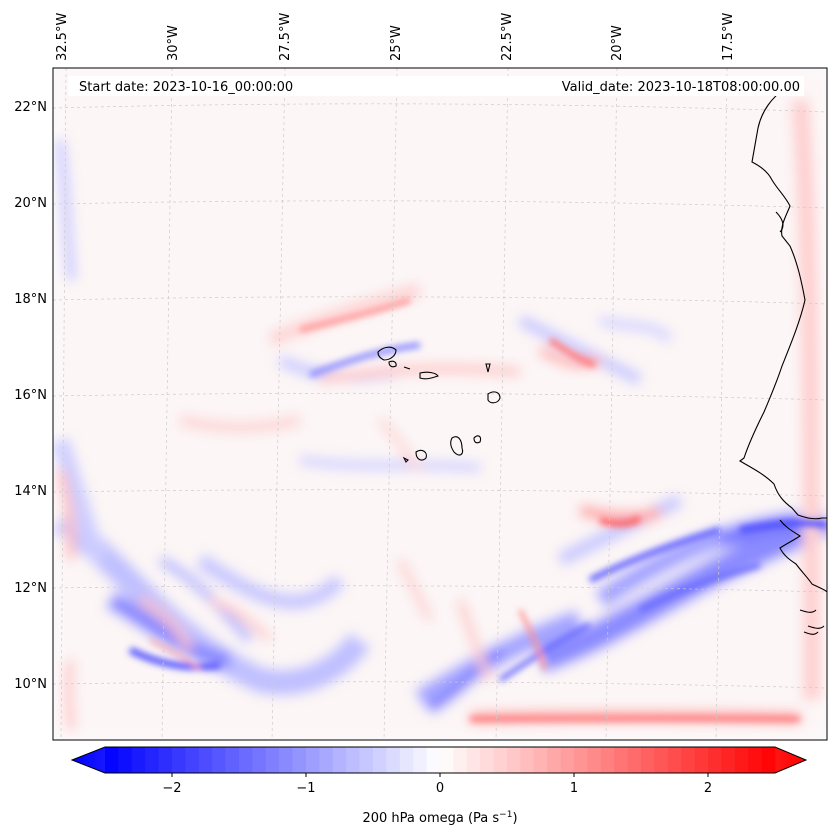  What do you see at coordinates (405, 459) in the screenshot?
I see `island-brava` at bounding box center [405, 459].